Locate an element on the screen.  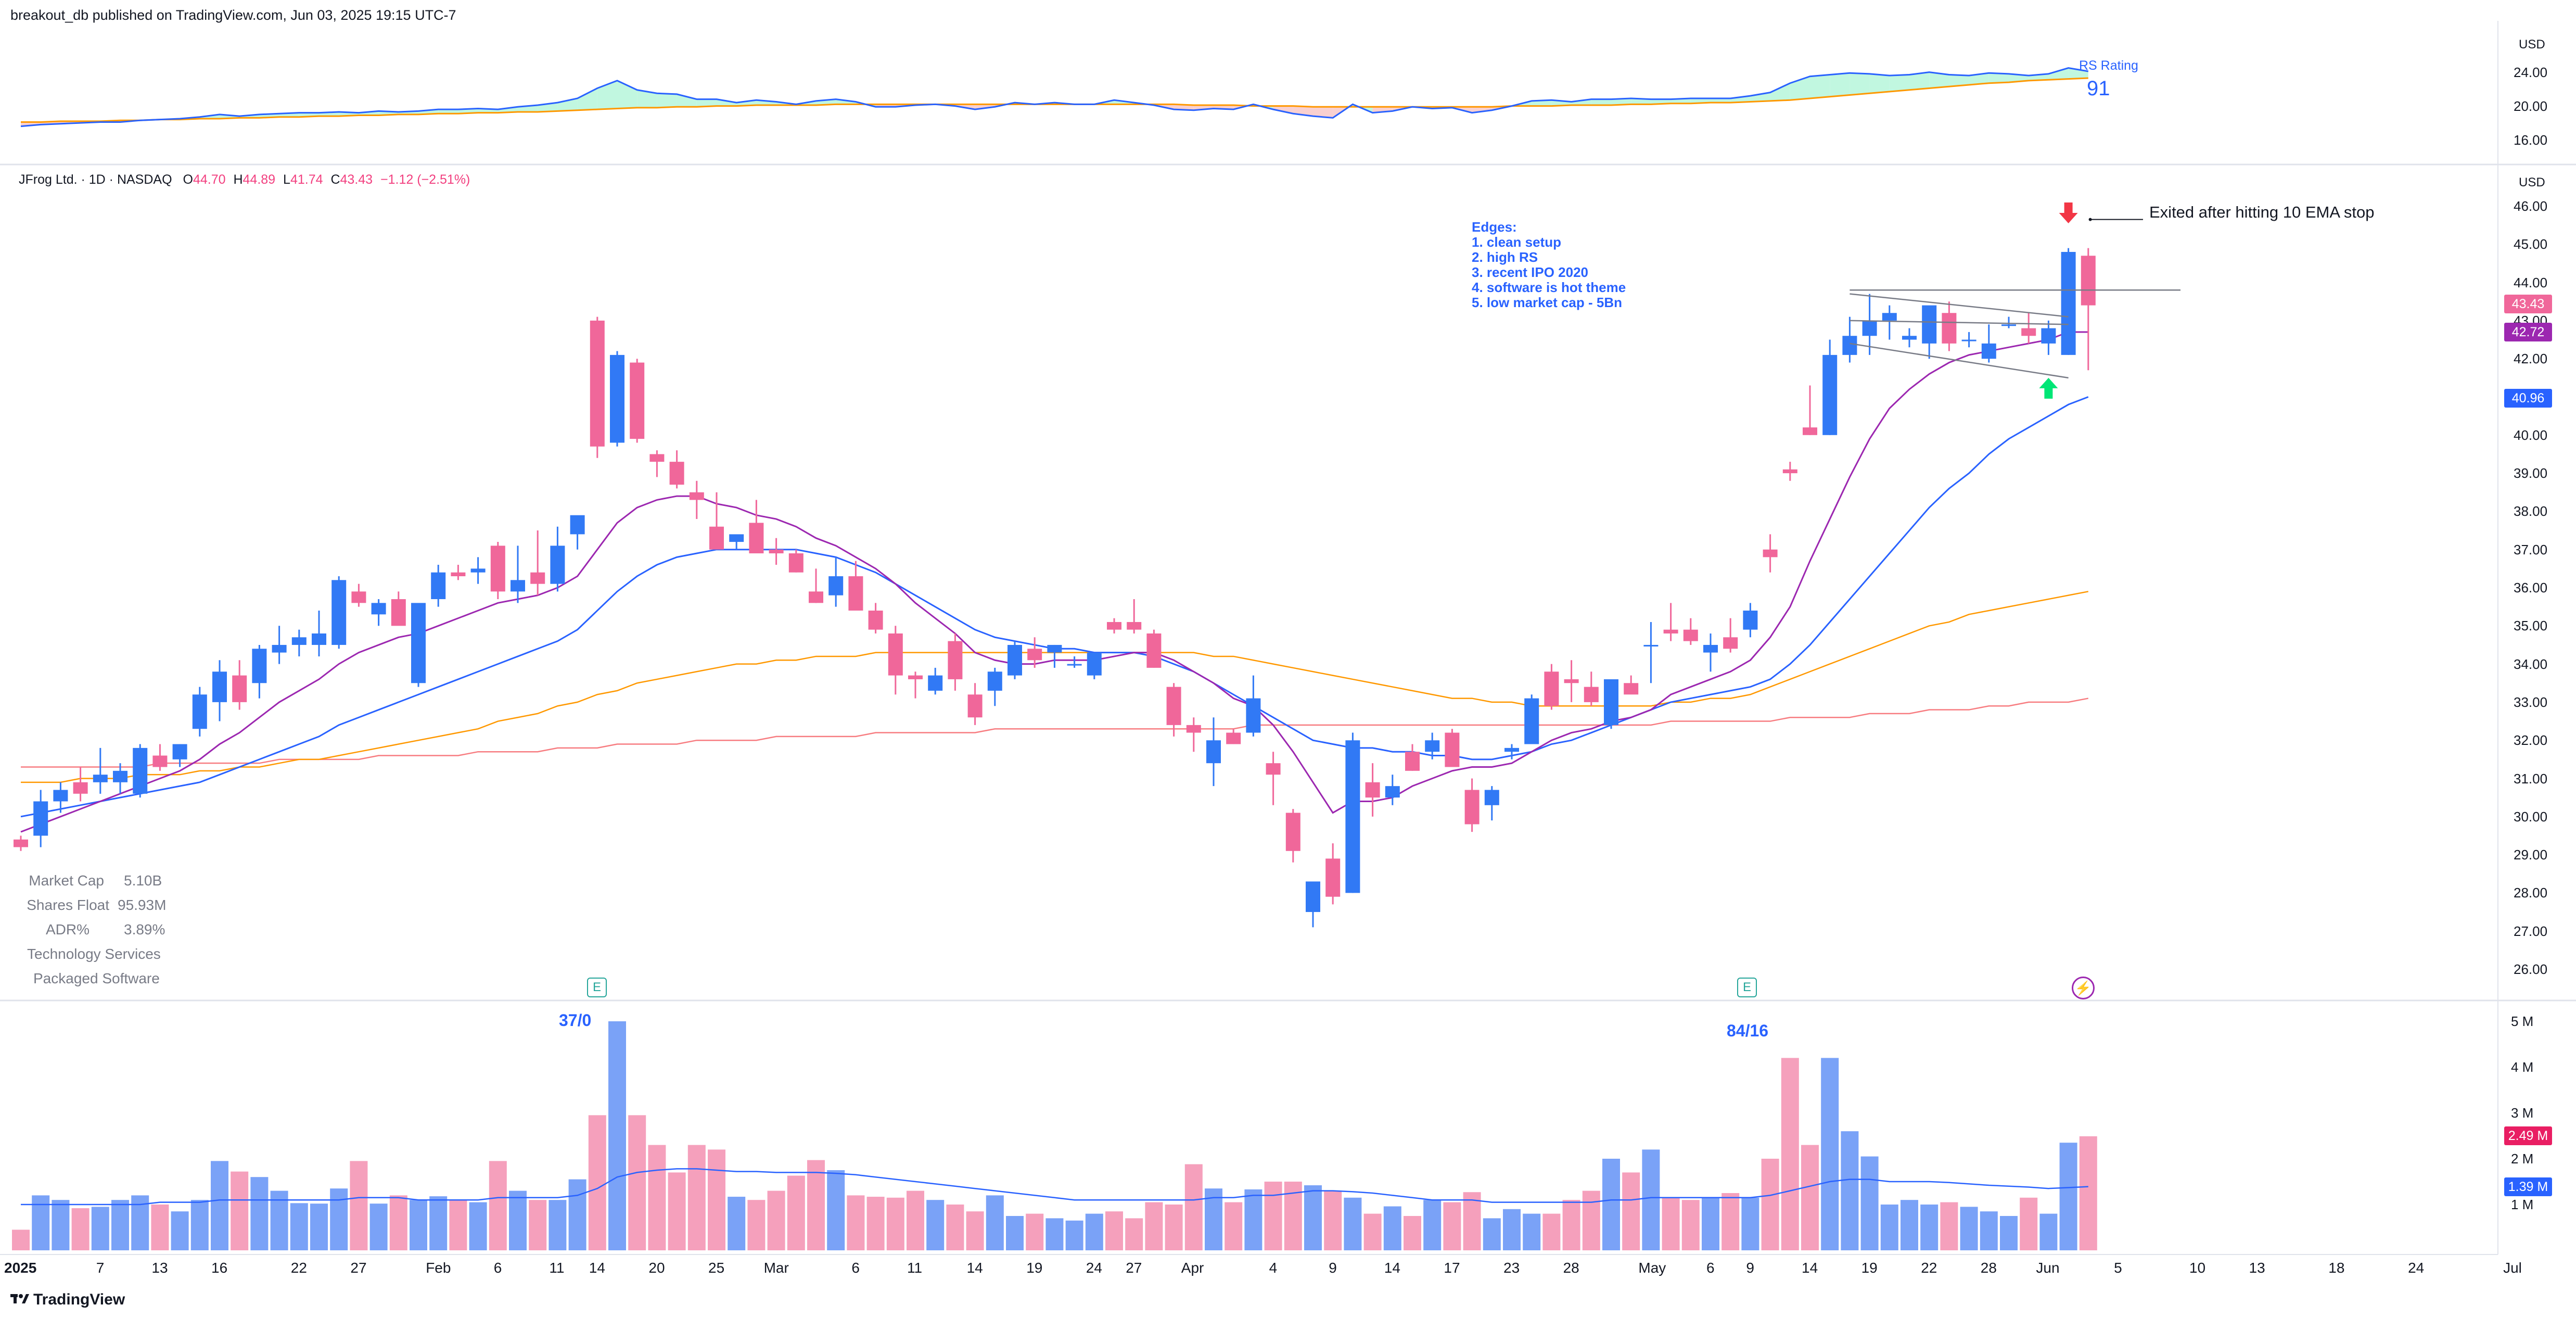
change-value: −1.12 (−2.51%) is located at coordinates (425, 179).